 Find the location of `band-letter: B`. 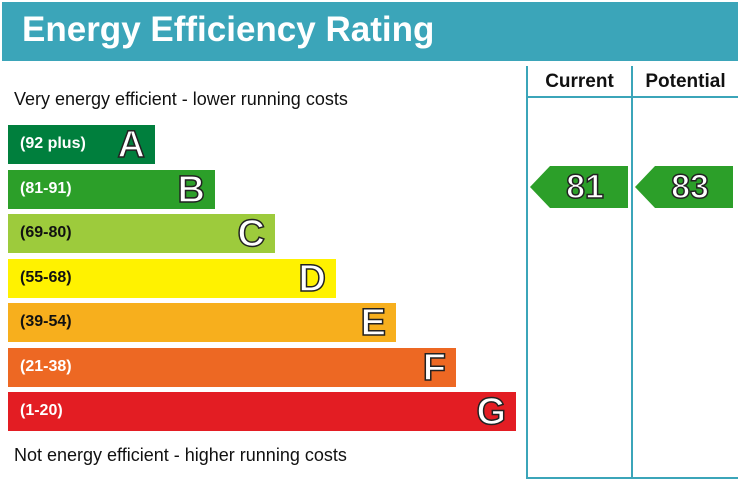

band-letter: B is located at coordinates (191, 190).